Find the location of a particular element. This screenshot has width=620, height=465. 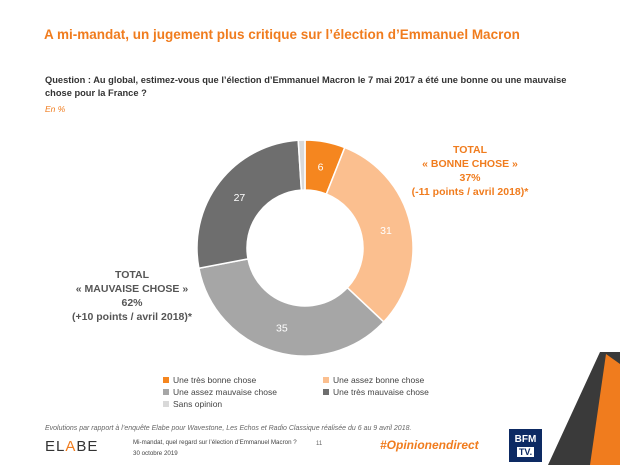

callout-good-line3: 37% is located at coordinates (470, 178).